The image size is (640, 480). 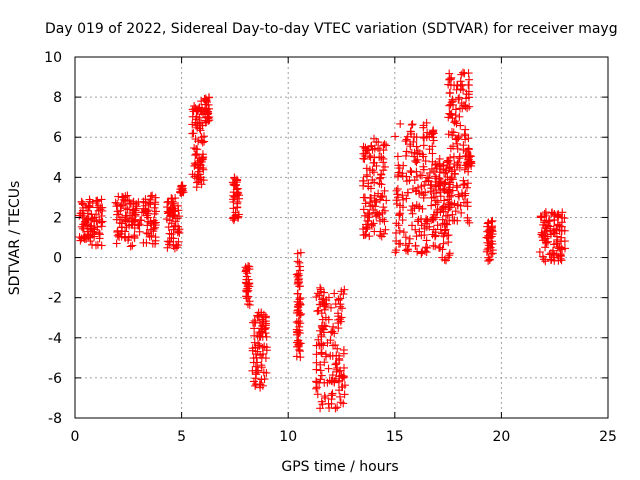 What do you see at coordinates (57, 138) in the screenshot?
I see `y-tick-label: 6` at bounding box center [57, 138].